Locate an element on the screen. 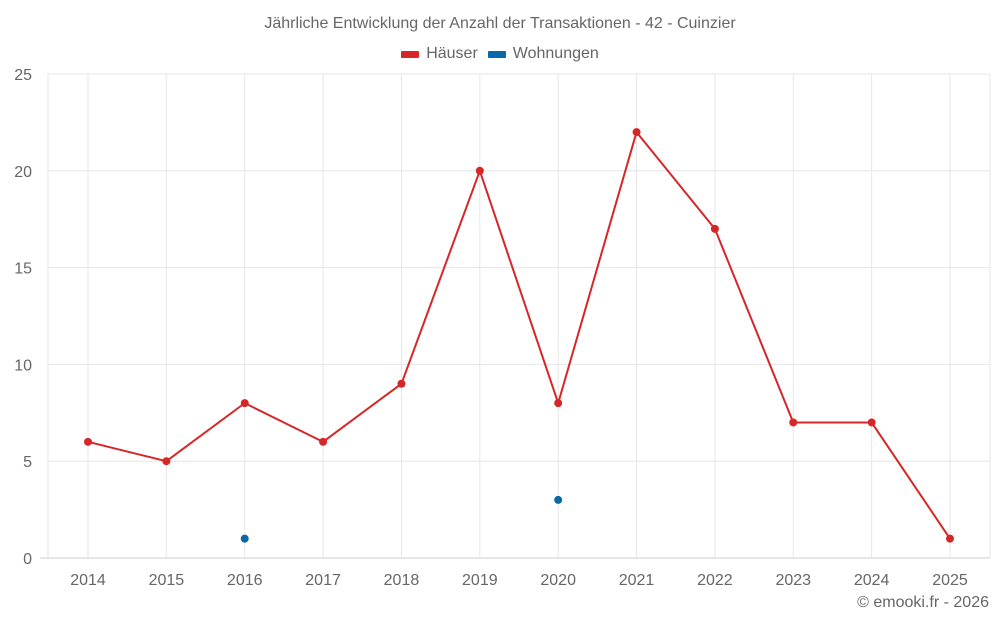 The width and height of the screenshot is (1000, 625). x-tick-label: 2014 is located at coordinates (88, 580).